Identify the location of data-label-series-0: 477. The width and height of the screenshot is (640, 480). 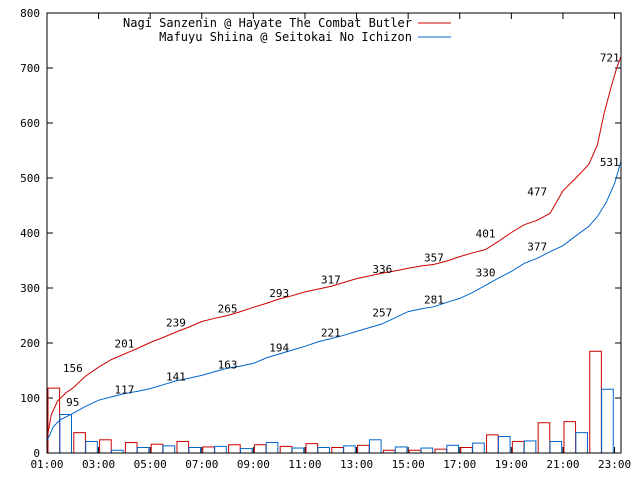
(537, 192).